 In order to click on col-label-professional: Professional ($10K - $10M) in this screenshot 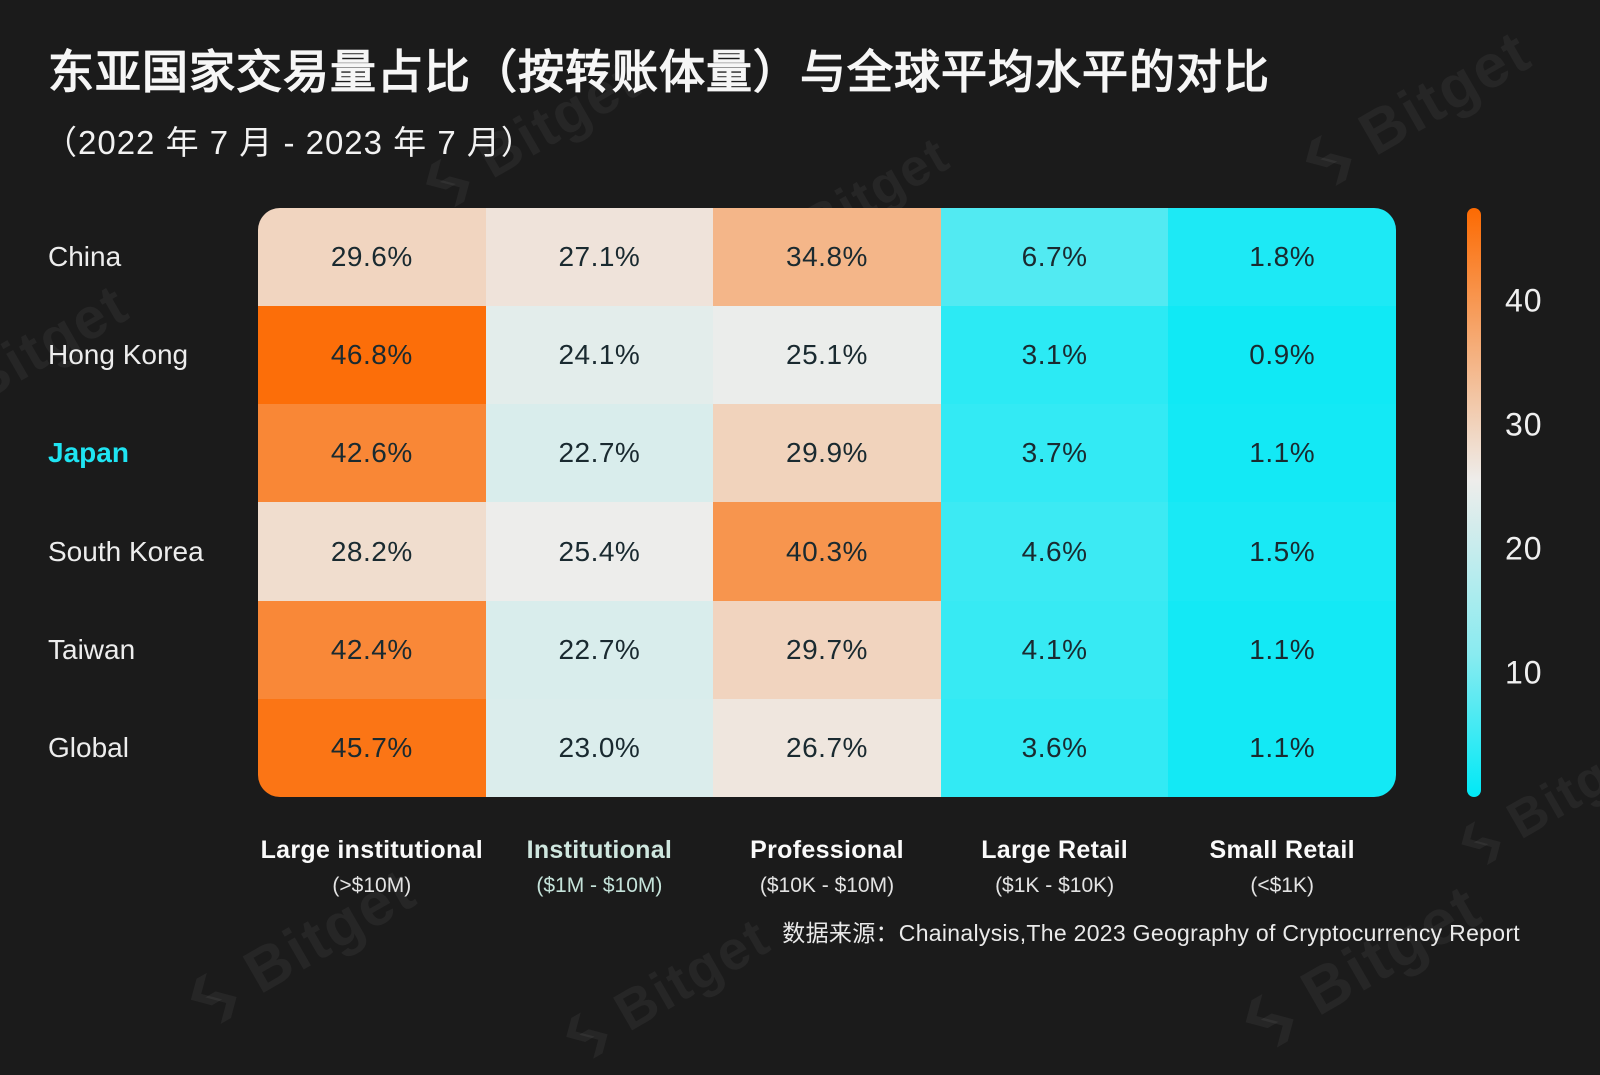, I will do `click(827, 867)`.